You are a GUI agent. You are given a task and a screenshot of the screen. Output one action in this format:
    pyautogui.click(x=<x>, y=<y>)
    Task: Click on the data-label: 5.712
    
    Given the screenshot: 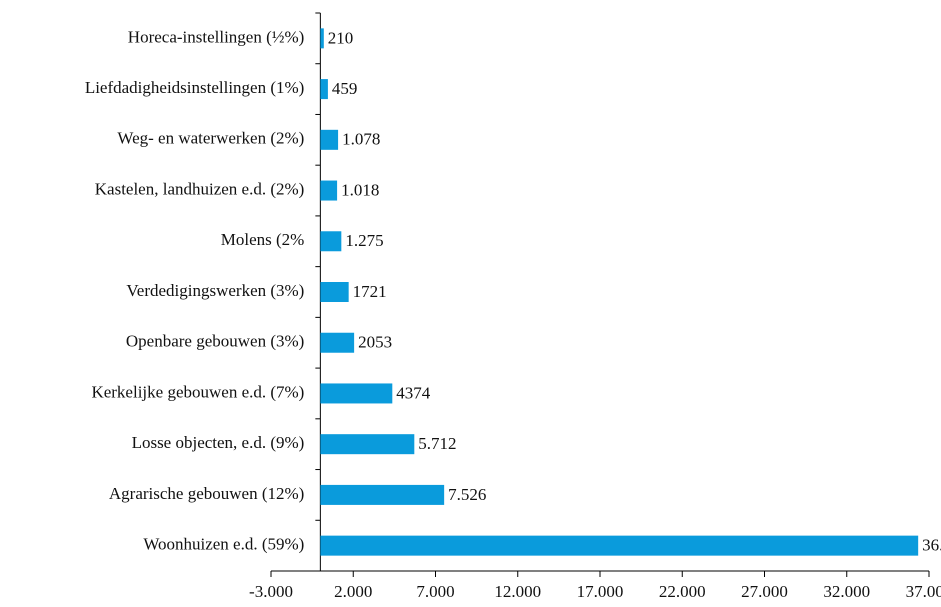 What is the action you would take?
    pyautogui.click(x=437, y=443)
    